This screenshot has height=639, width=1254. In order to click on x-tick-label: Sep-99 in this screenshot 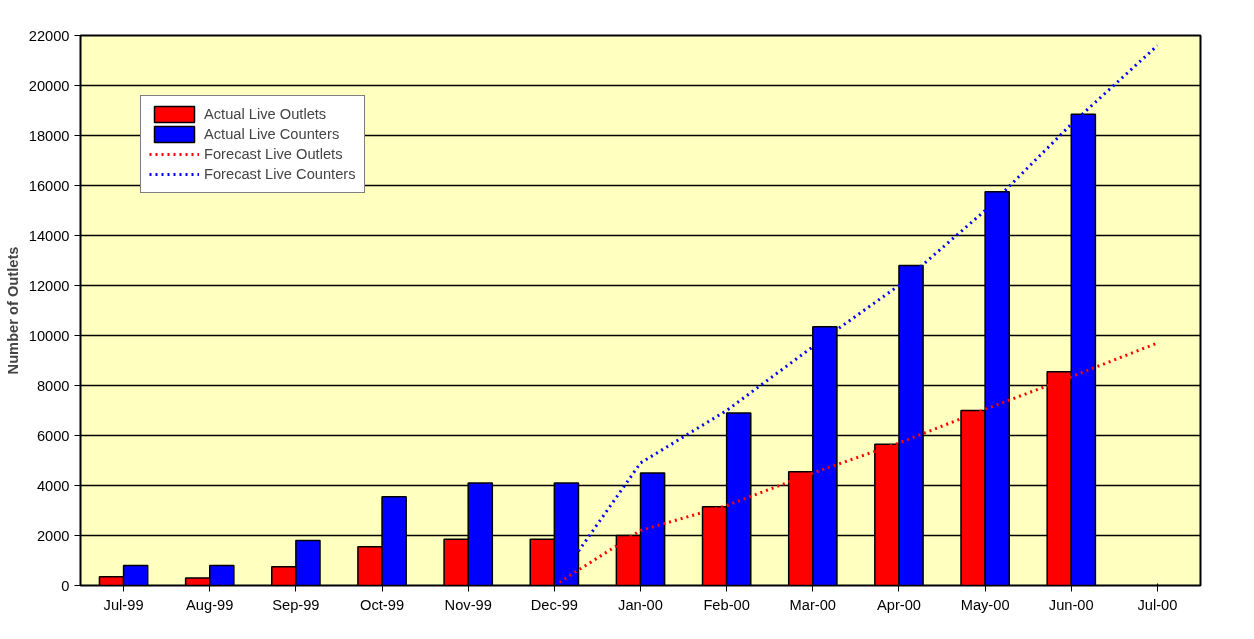, I will do `click(296, 604)`.